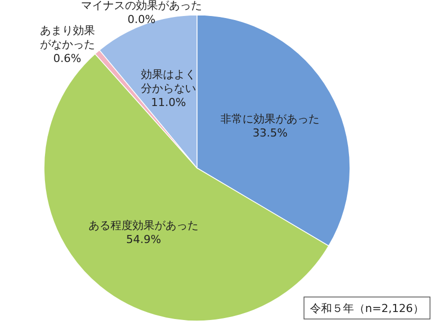 The image size is (436, 327). I want to click on slice-label: 非常に効果があった, so click(270, 119).